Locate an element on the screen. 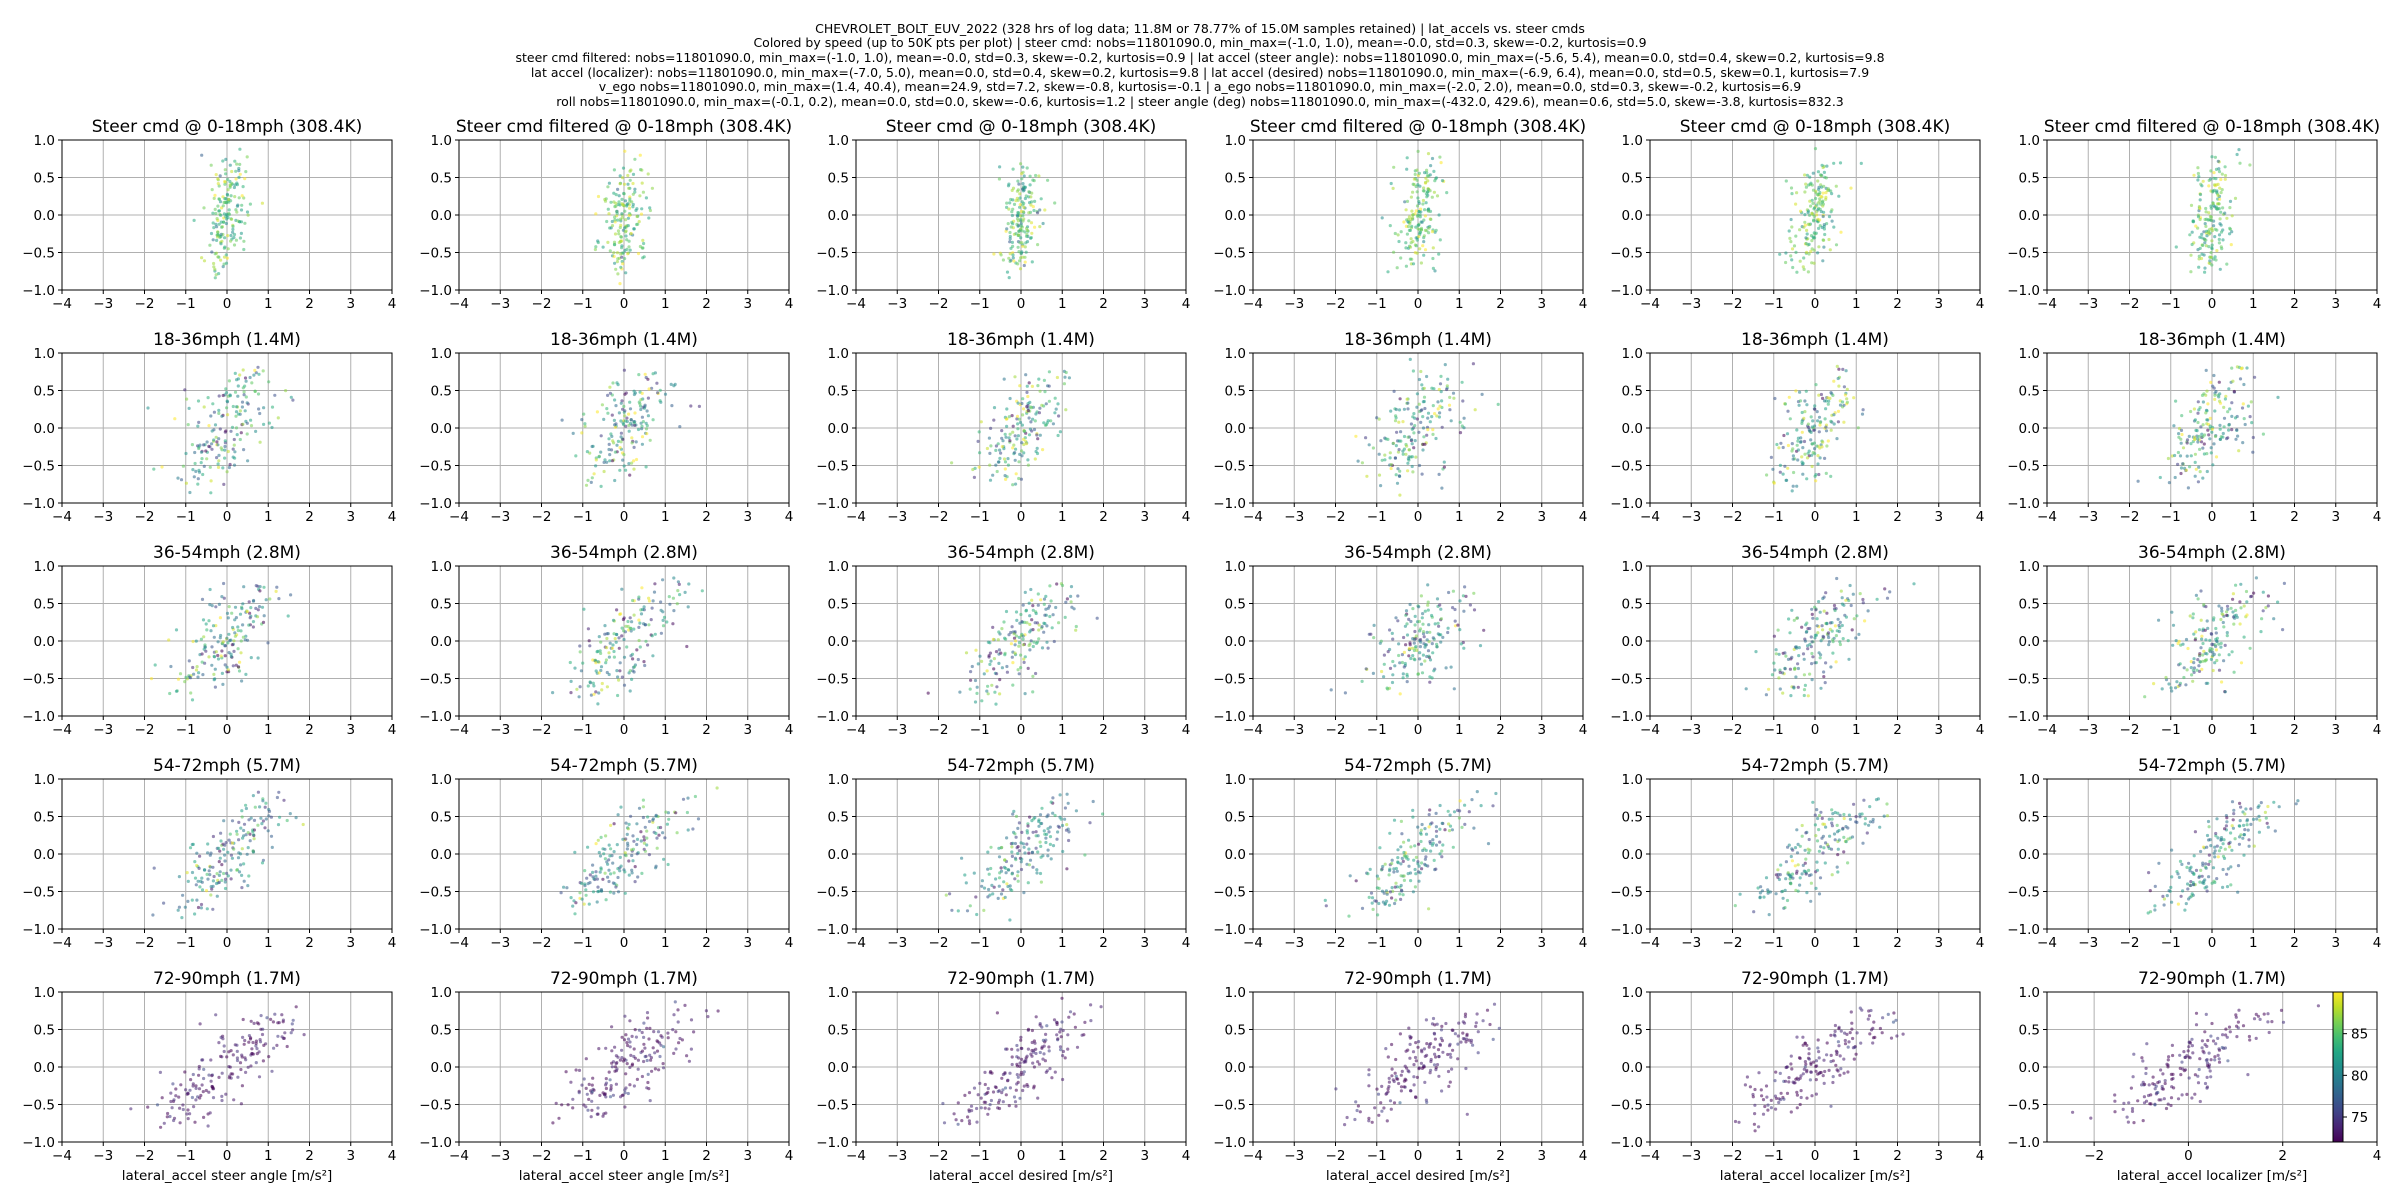  panel-title: 18-36mph (1.4M) is located at coordinates (2212, 340).